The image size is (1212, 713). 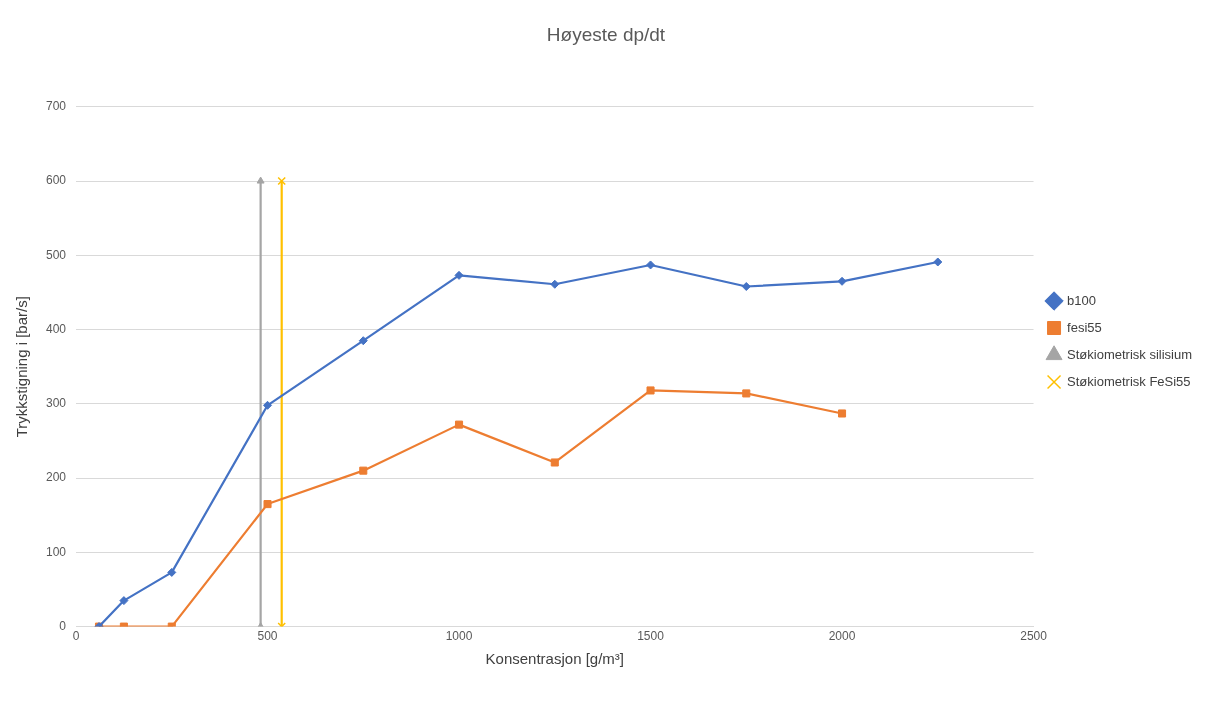 I want to click on x-tick-label: 1000, so click(x=459, y=636).